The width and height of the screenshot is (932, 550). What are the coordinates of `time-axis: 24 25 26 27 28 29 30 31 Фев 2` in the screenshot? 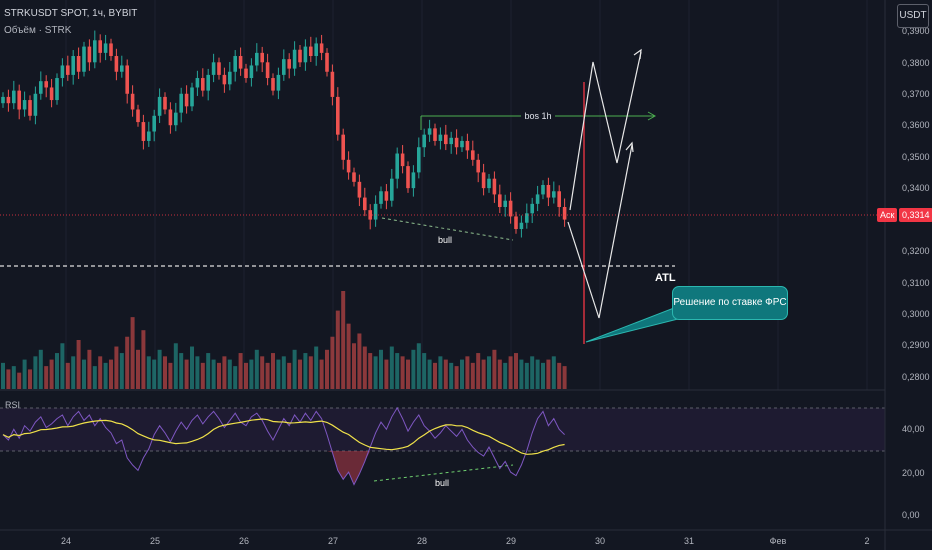 It's located at (465, 541).